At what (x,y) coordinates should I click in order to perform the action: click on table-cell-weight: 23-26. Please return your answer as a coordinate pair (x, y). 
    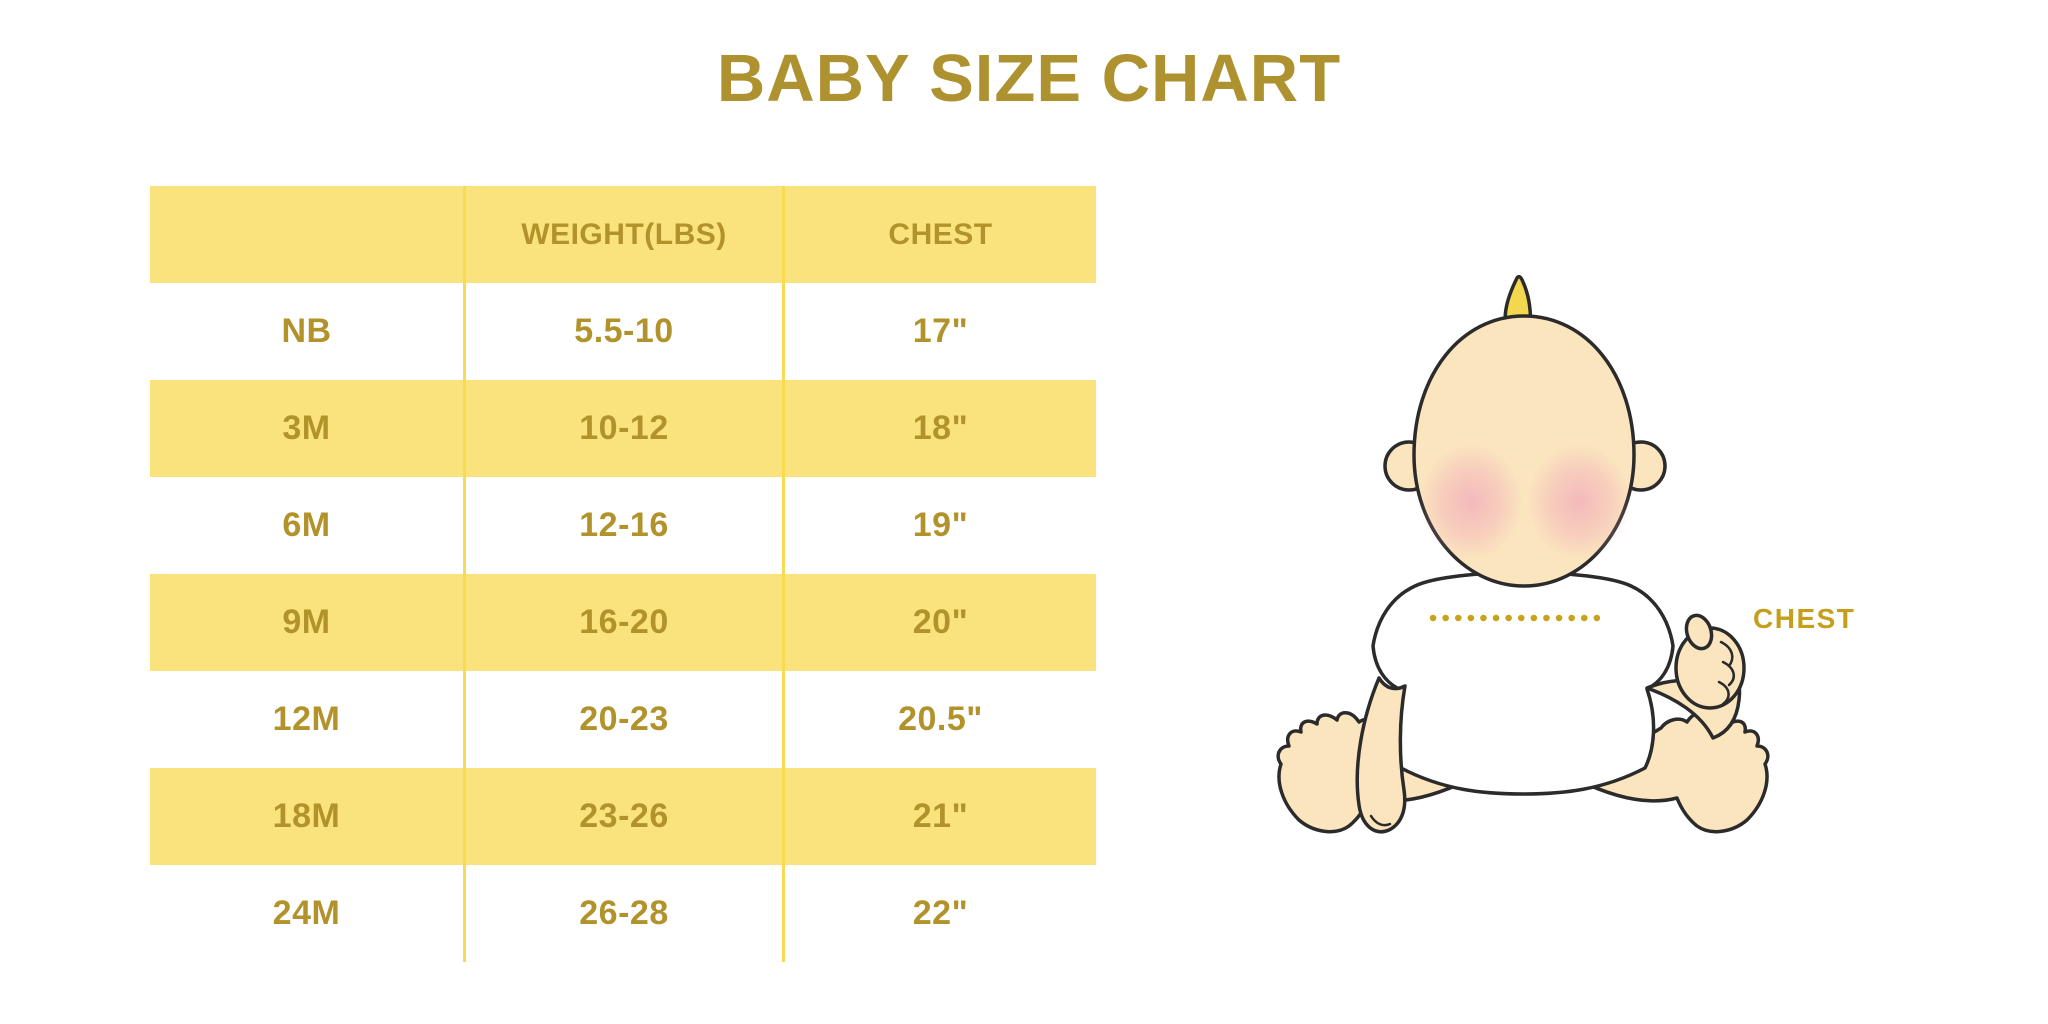
    Looking at the image, I should click on (622, 816).